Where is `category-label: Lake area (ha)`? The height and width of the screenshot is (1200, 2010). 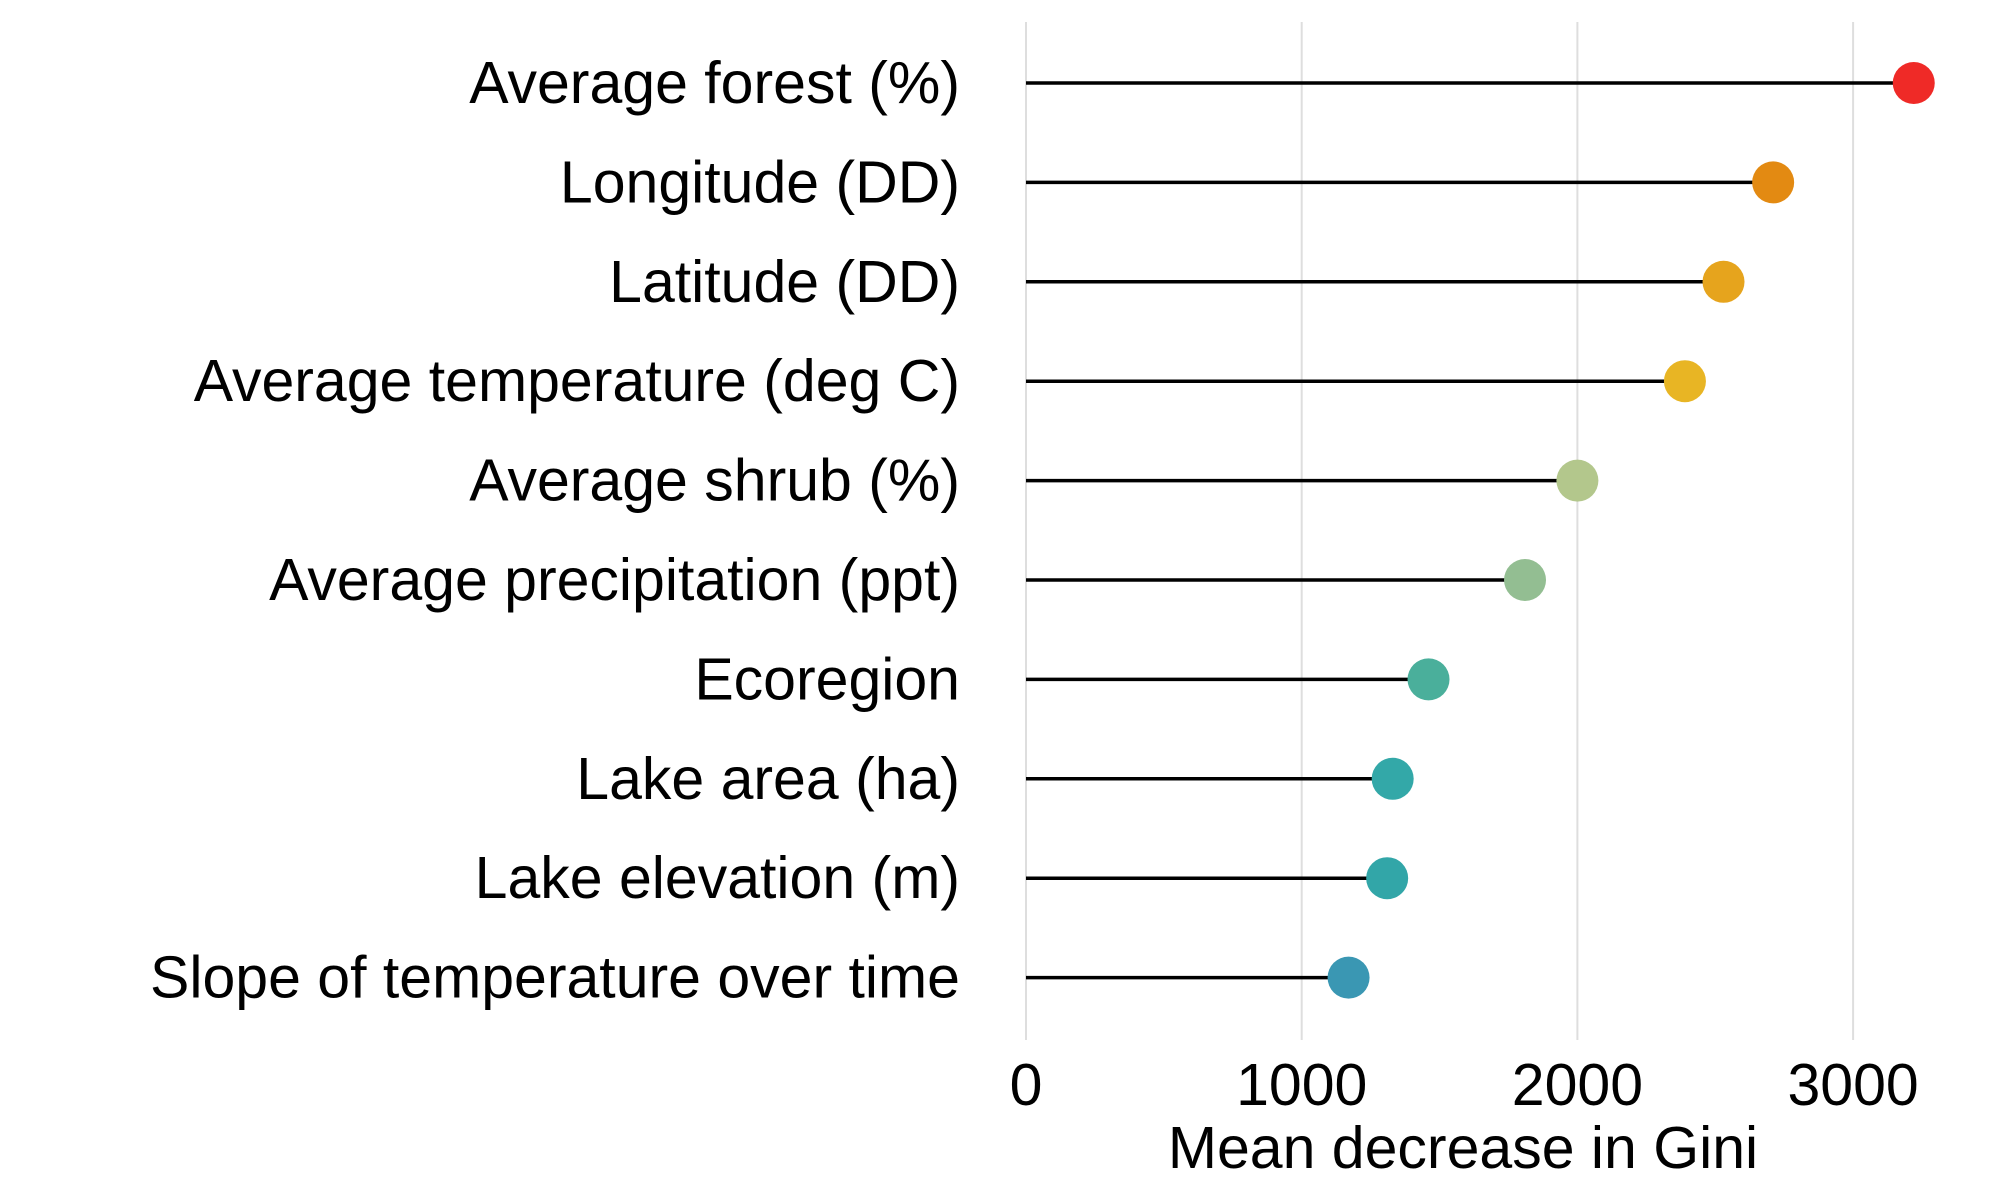 category-label: Lake area (ha) is located at coordinates (768, 779).